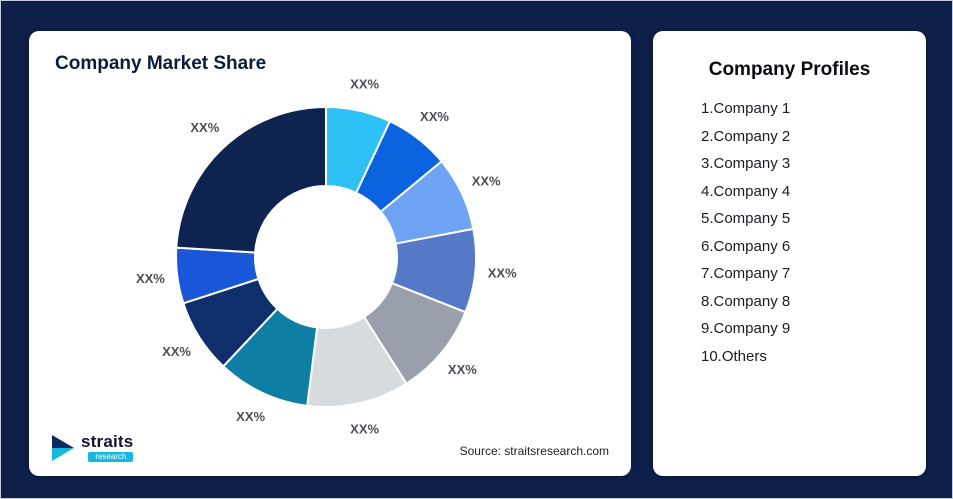 Image resolution: width=953 pixels, height=499 pixels. I want to click on company-profile-item: 10.Others, so click(734, 356).